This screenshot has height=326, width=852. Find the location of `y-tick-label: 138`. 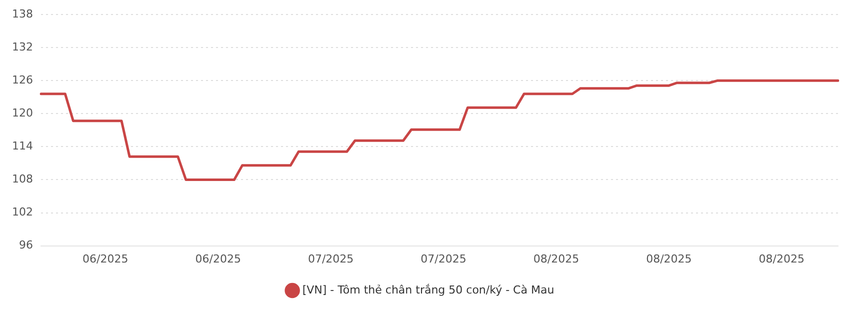

y-tick-label: 138 is located at coordinates (22, 13).